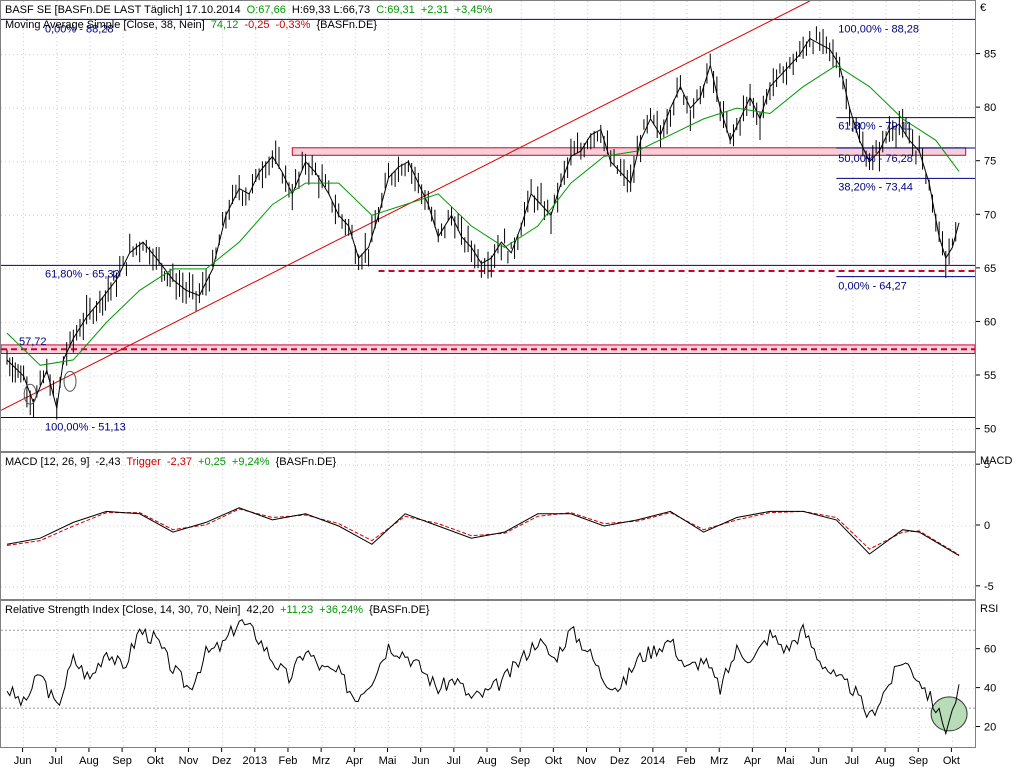  I want to click on rsi-legend-change: +11,23, so click(297, 610).